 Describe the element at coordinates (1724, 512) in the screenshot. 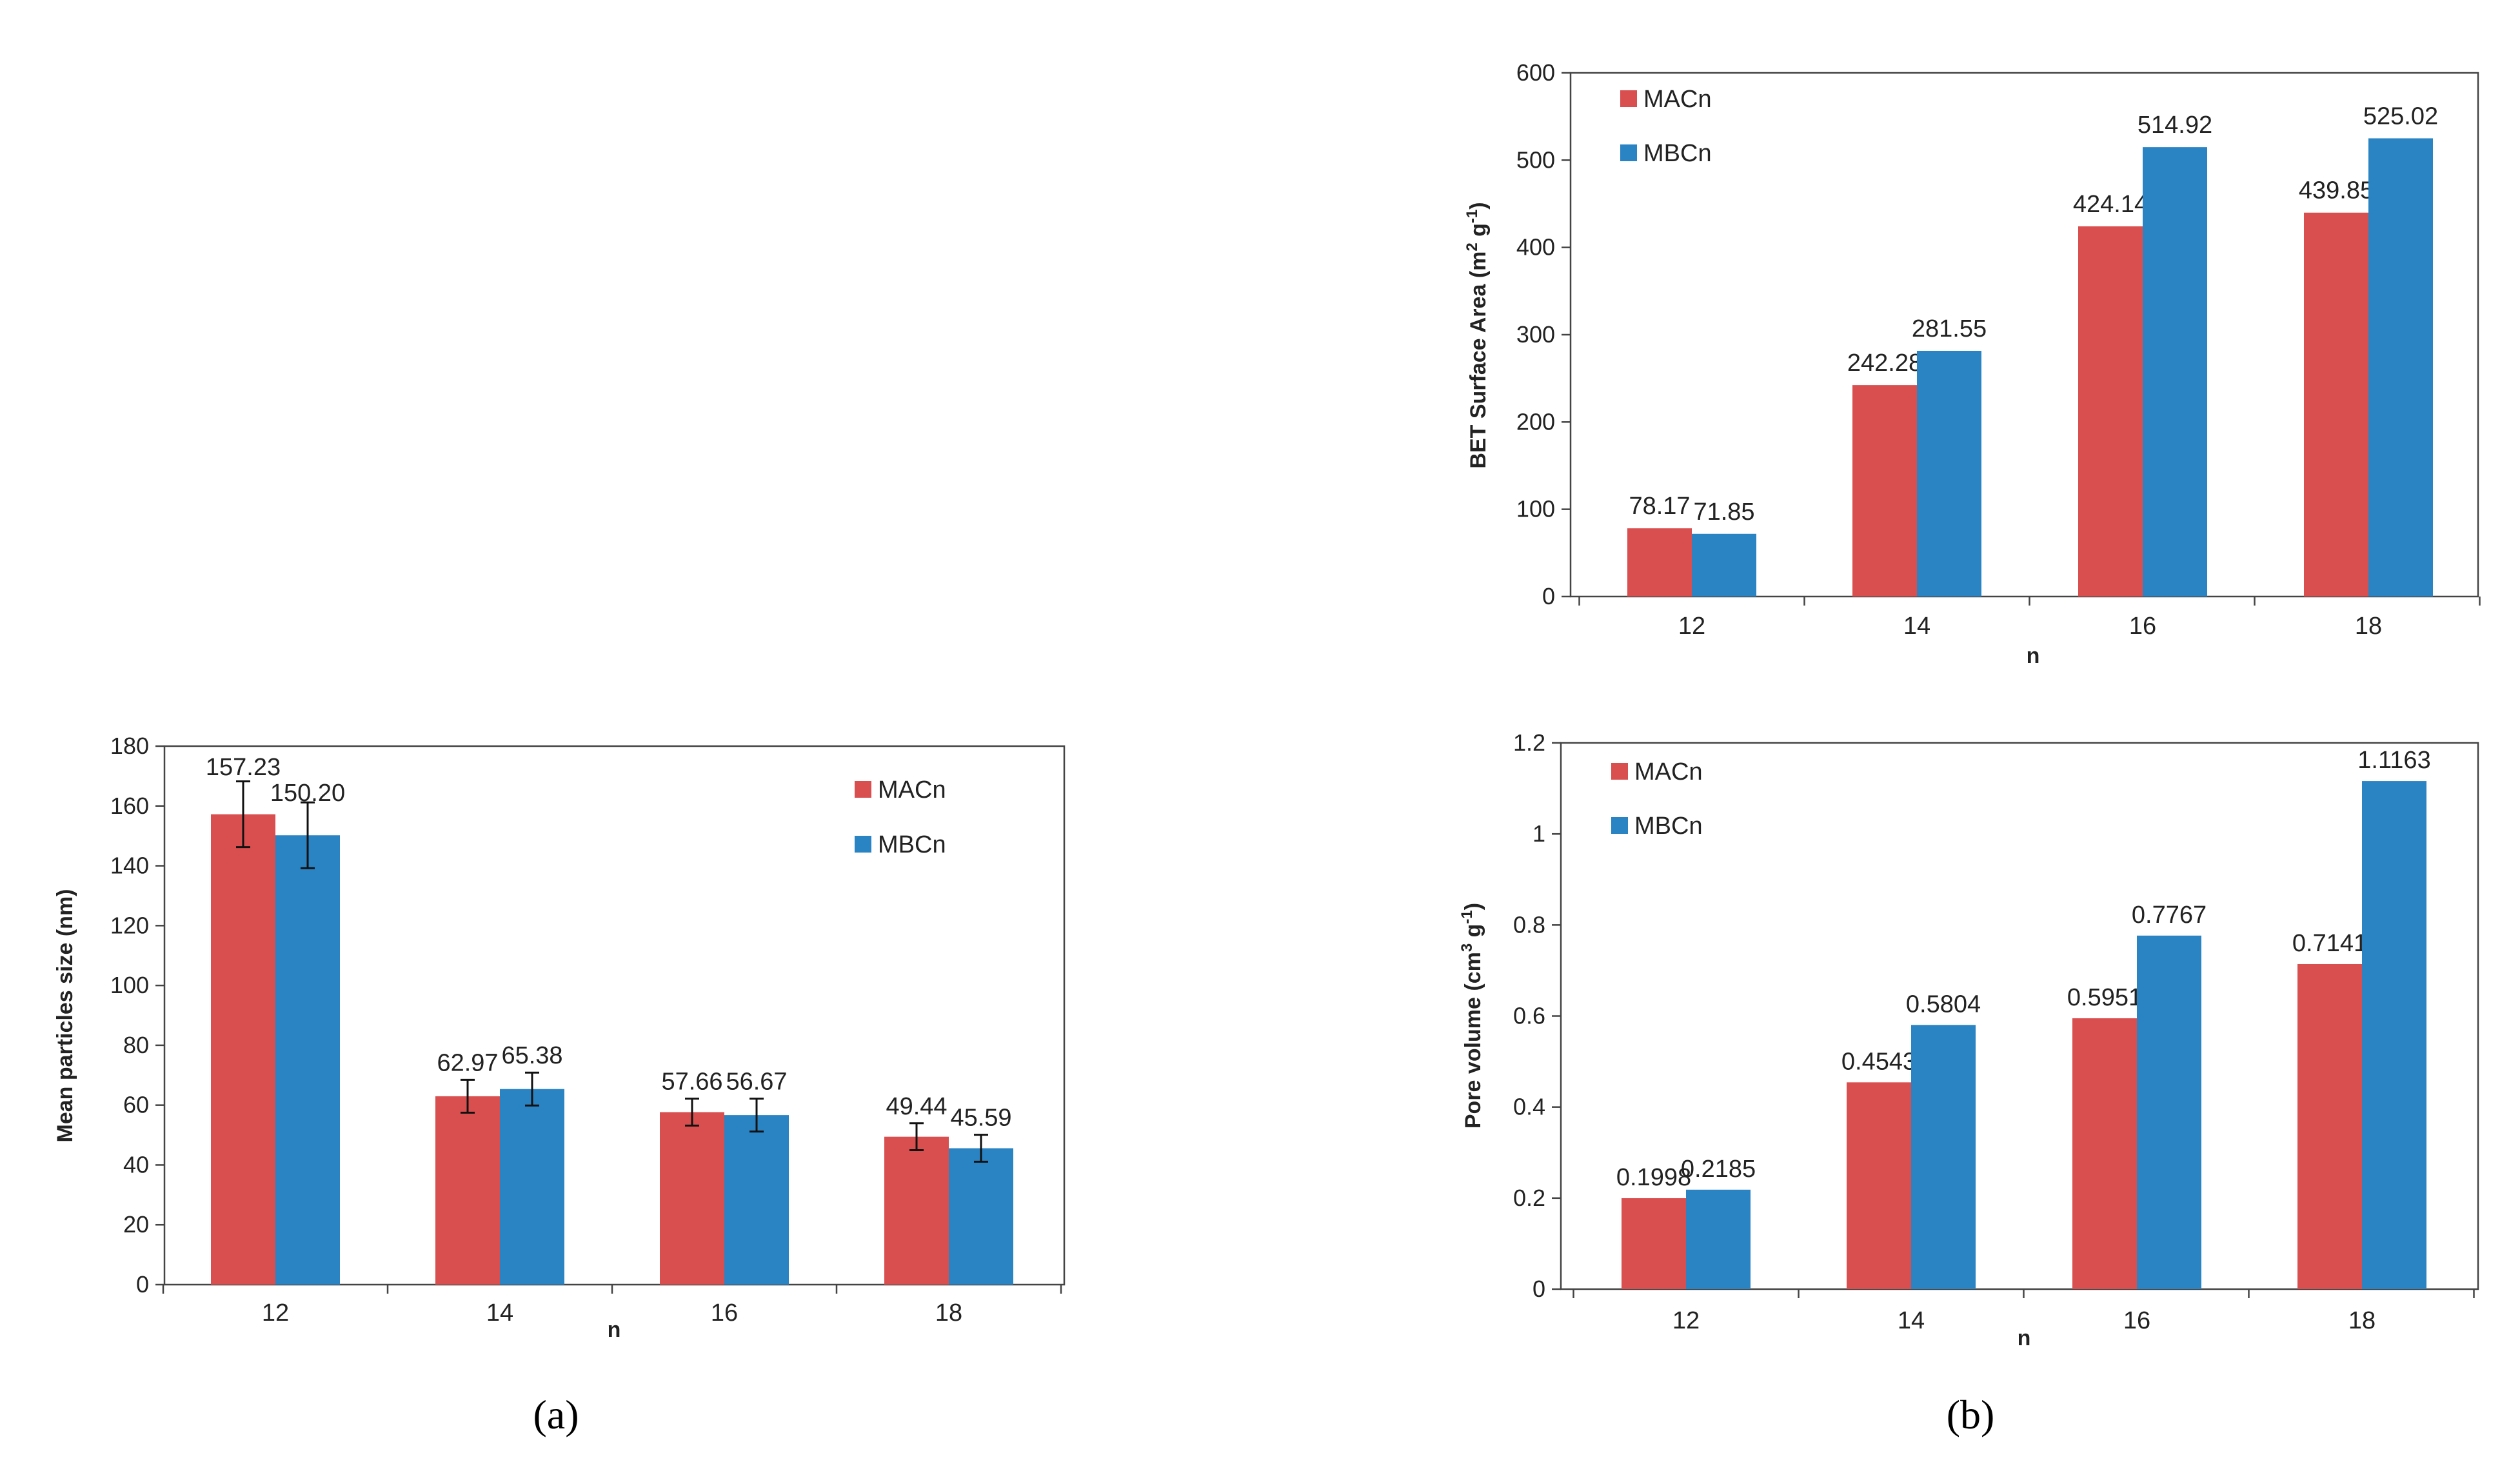

I see `data-label: 71.85` at that location.